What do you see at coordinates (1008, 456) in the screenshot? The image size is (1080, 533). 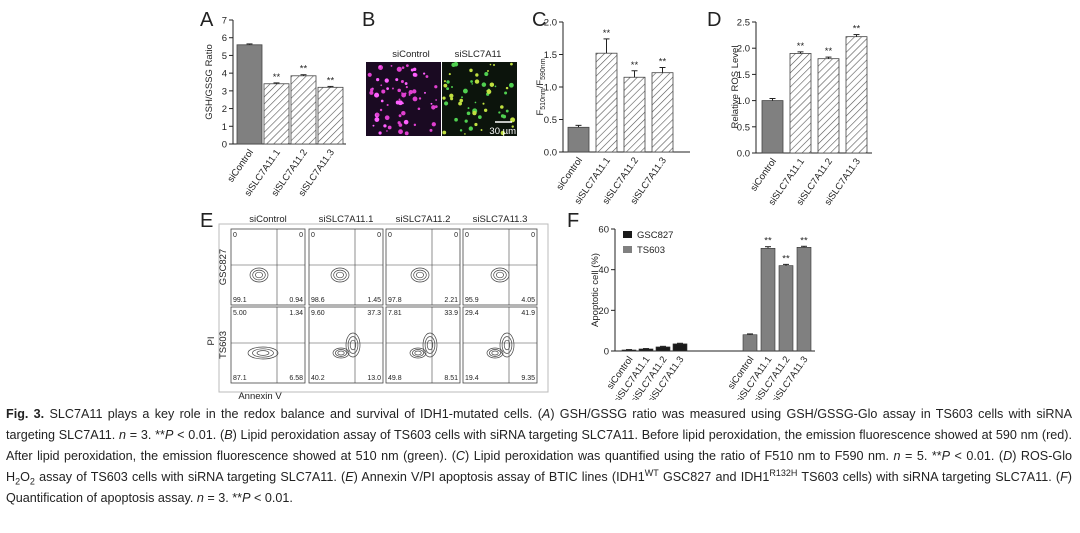 I see `caption-part: D` at bounding box center [1008, 456].